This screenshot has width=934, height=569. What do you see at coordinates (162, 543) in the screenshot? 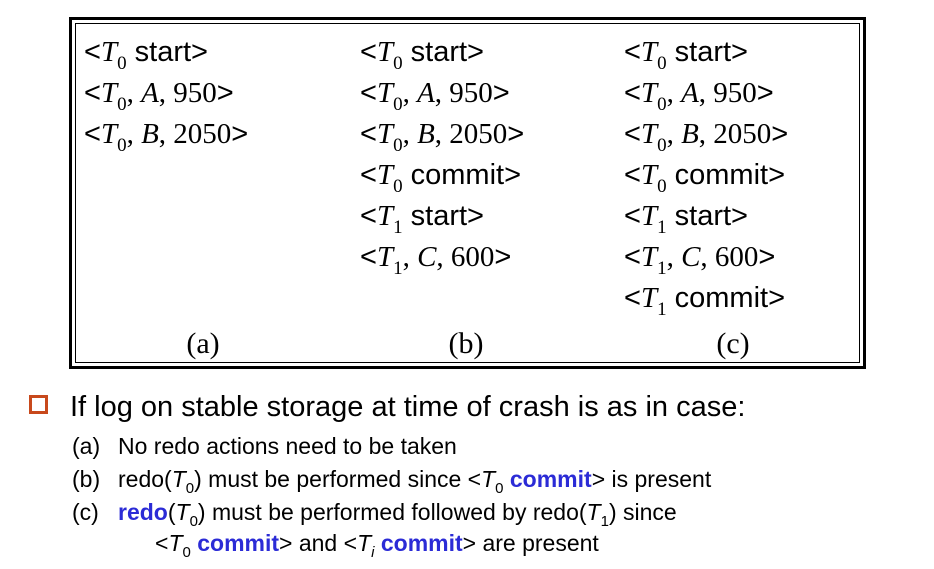
I see `case-c-lt: <` at bounding box center [162, 543].